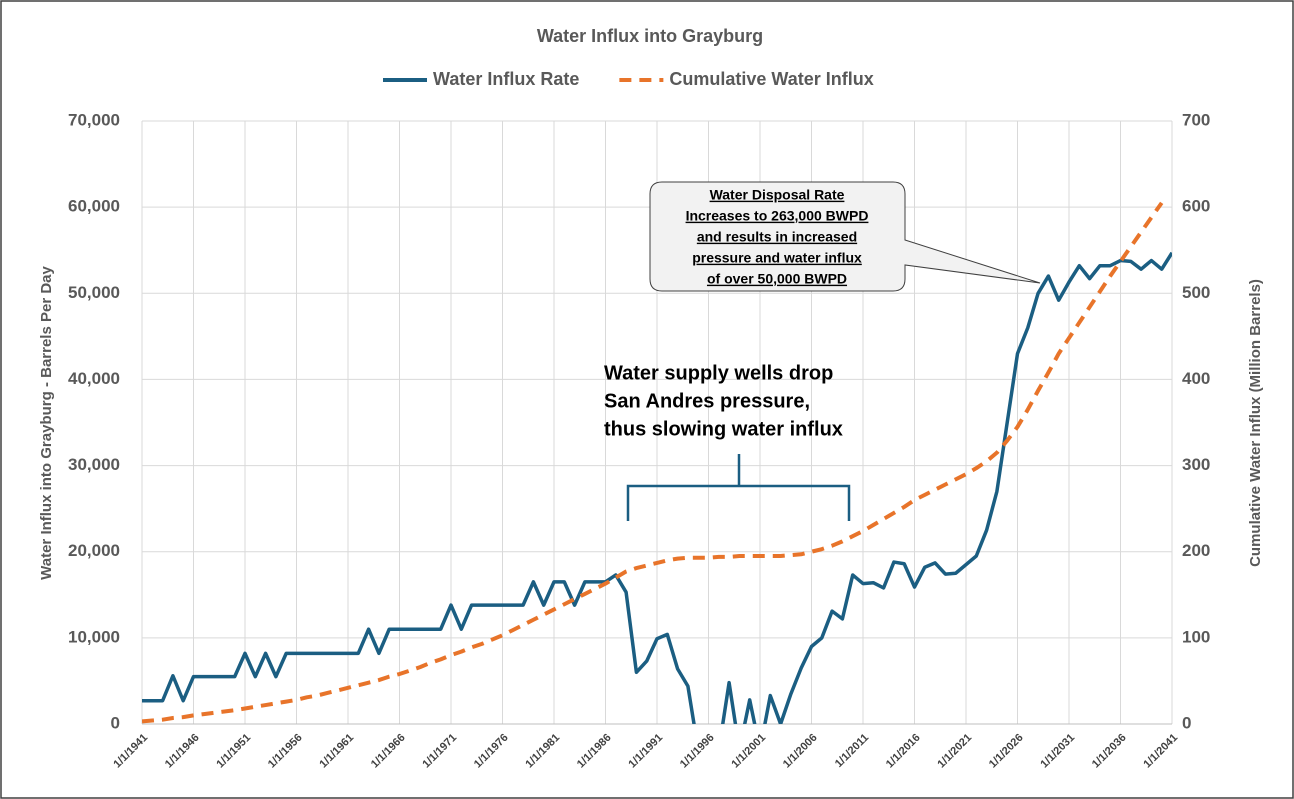 Image resolution: width=1294 pixels, height=799 pixels. I want to click on annotation-text: San Andres pressure,, so click(707, 401).